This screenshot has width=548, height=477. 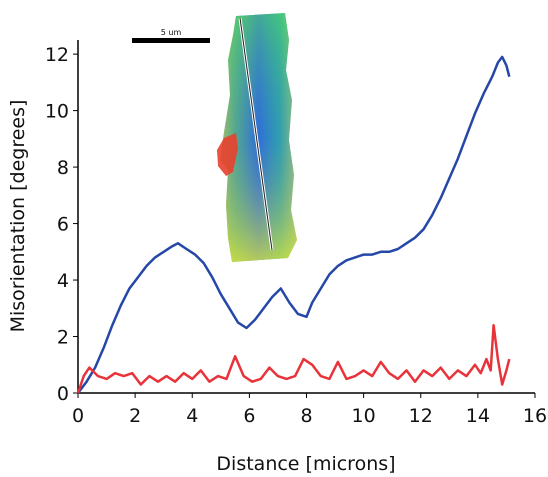 What do you see at coordinates (305, 464) in the screenshot?
I see `x-axis-label: Distance [microns]` at bounding box center [305, 464].